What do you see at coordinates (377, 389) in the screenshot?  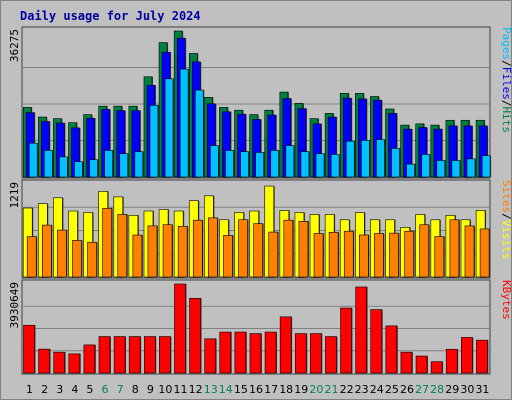 I see `x-tick-label: 24` at bounding box center [377, 389].